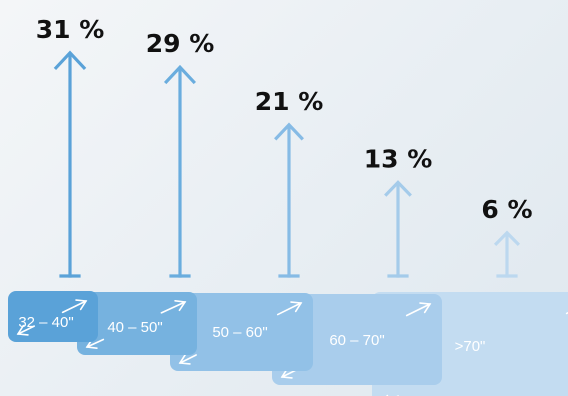 The height and width of the screenshot is (396, 568). I want to click on value-label: 29 %, so click(180, 43).